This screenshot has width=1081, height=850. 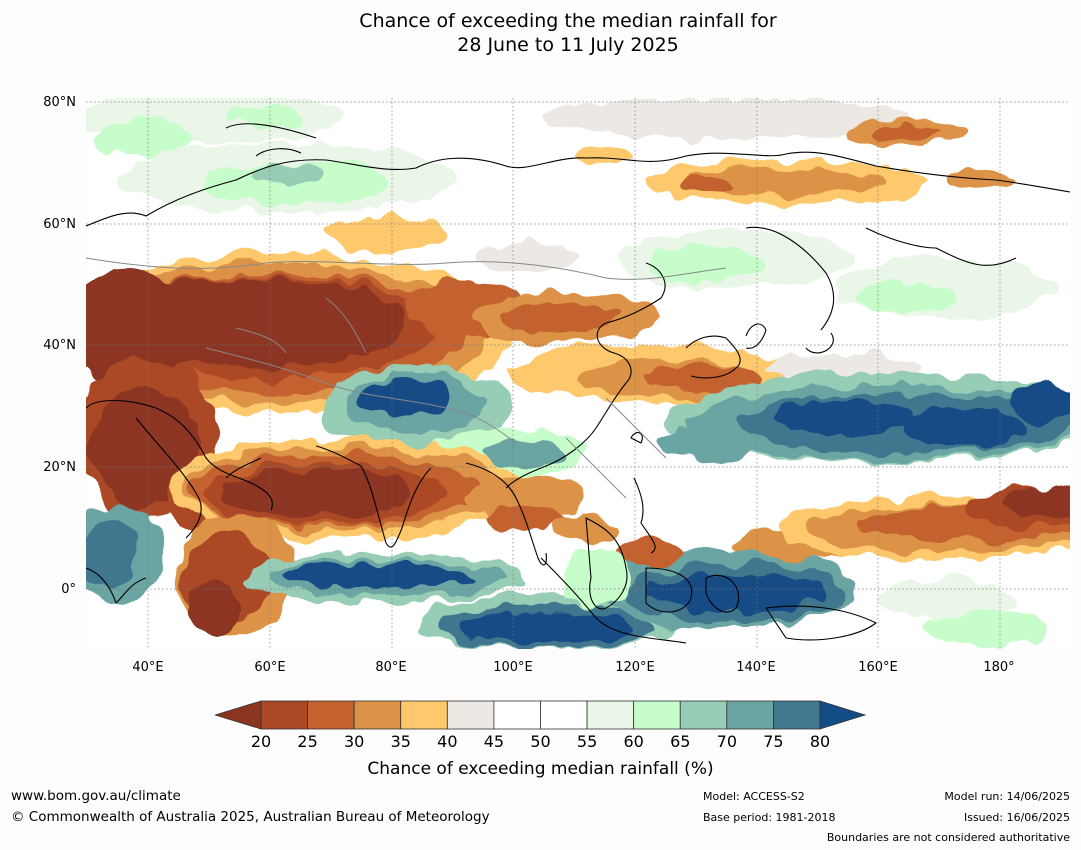 I want to click on colorbar-segments, so click(x=540, y=715).